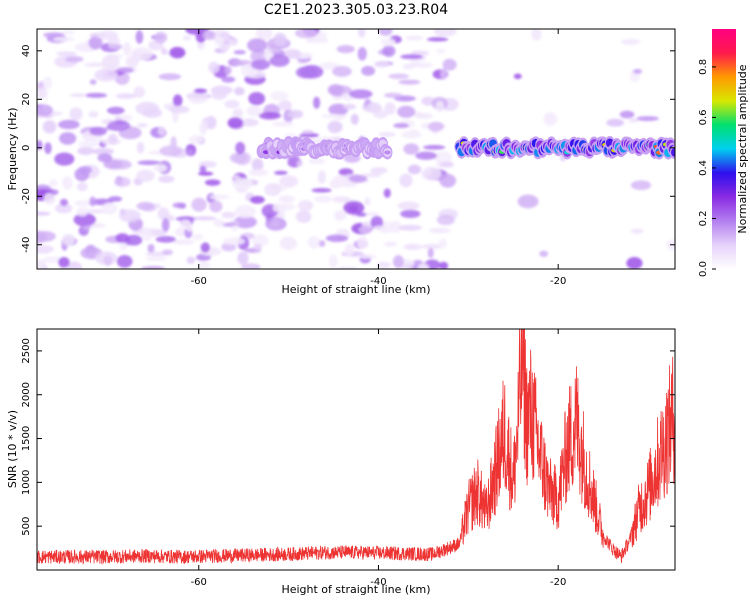  Describe the element at coordinates (703, 269) in the screenshot. I see `colorbar-tick-label: 0.0` at that location.